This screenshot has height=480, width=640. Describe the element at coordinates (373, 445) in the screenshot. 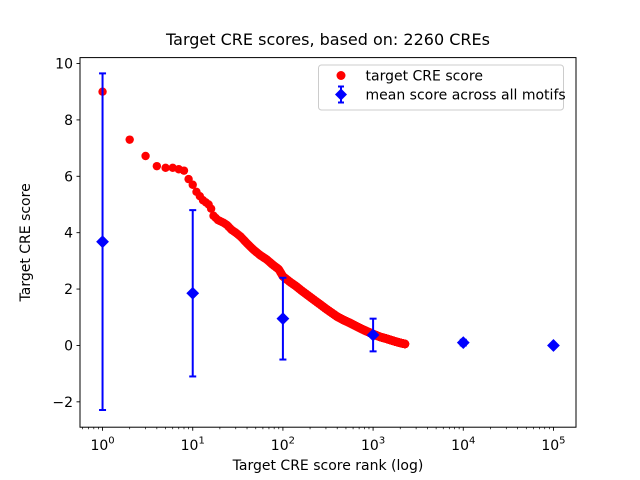

I see `x-tick-label: 10³` at that location.